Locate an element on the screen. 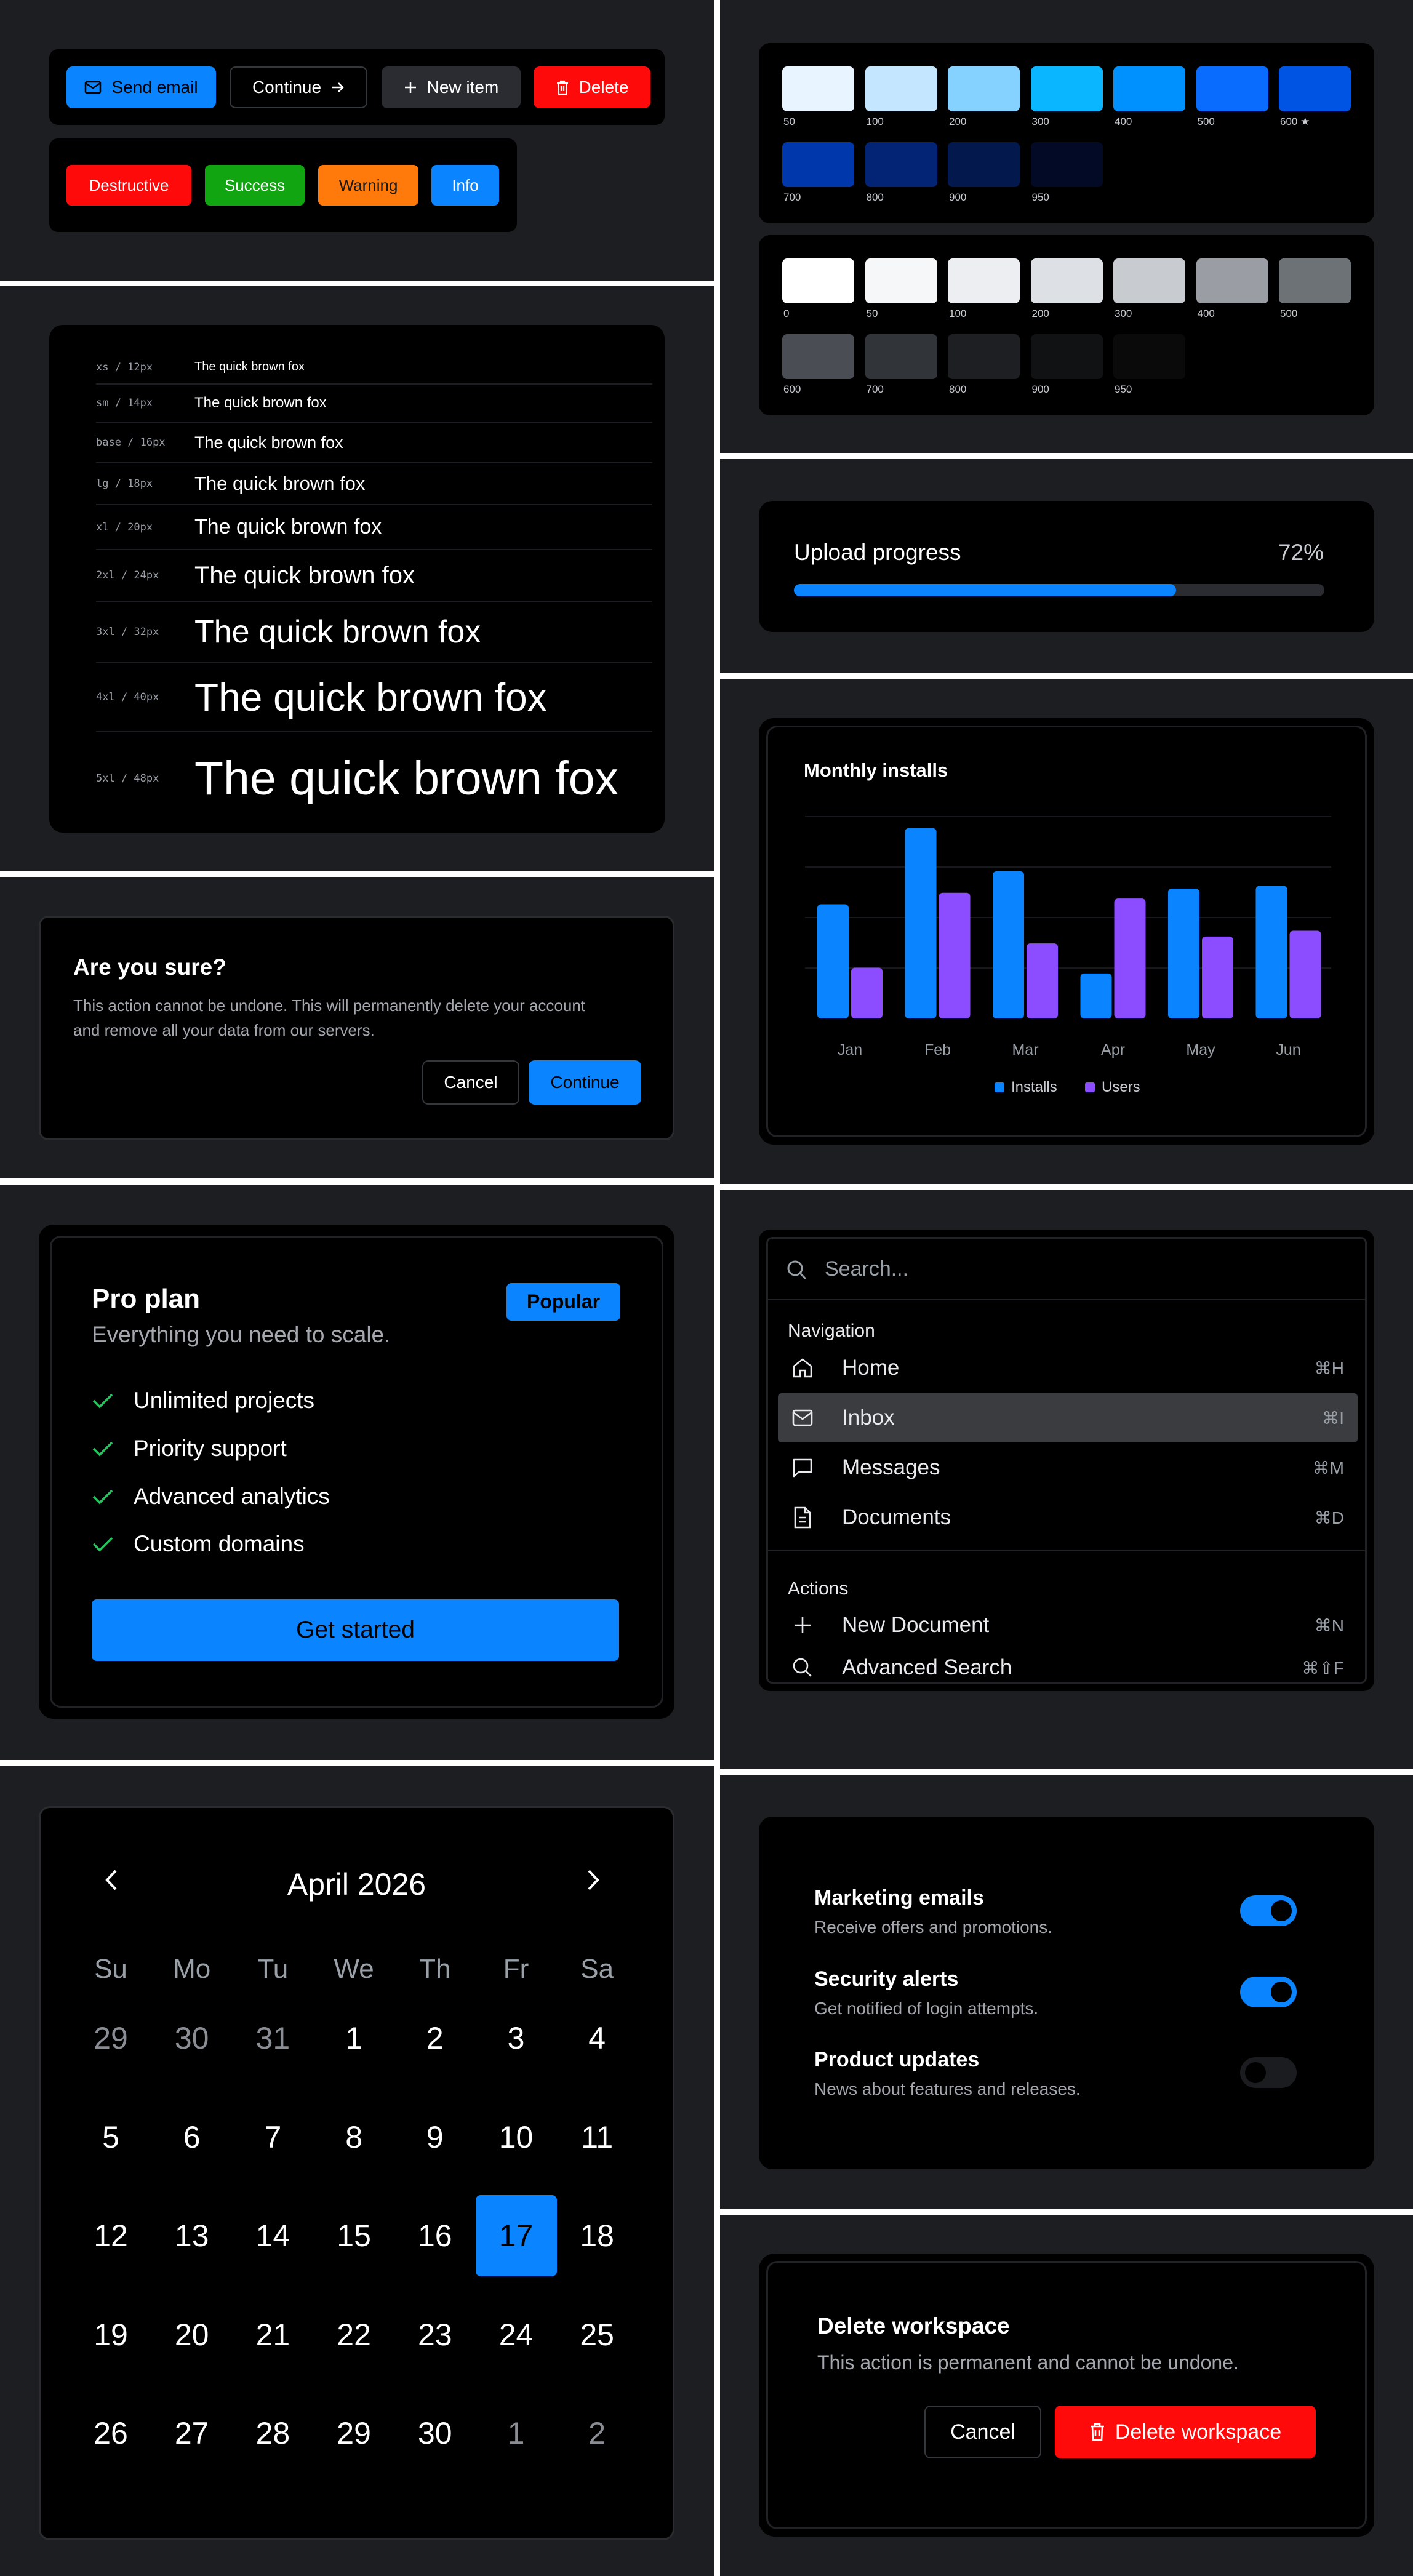  calendar-day: 5 is located at coordinates (110, 2136).